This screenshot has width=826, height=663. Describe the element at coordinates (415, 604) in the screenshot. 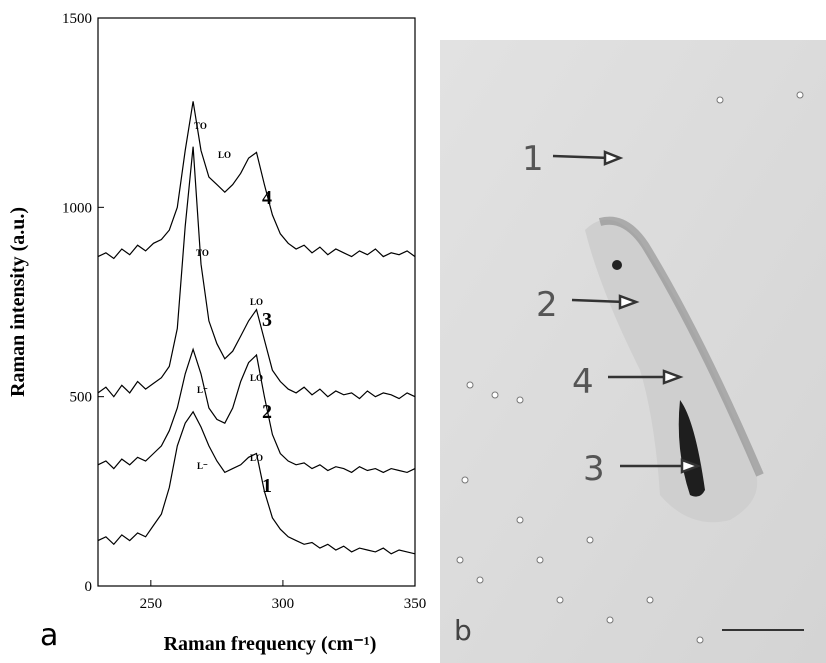

I see `x-tick-label: 350` at that location.